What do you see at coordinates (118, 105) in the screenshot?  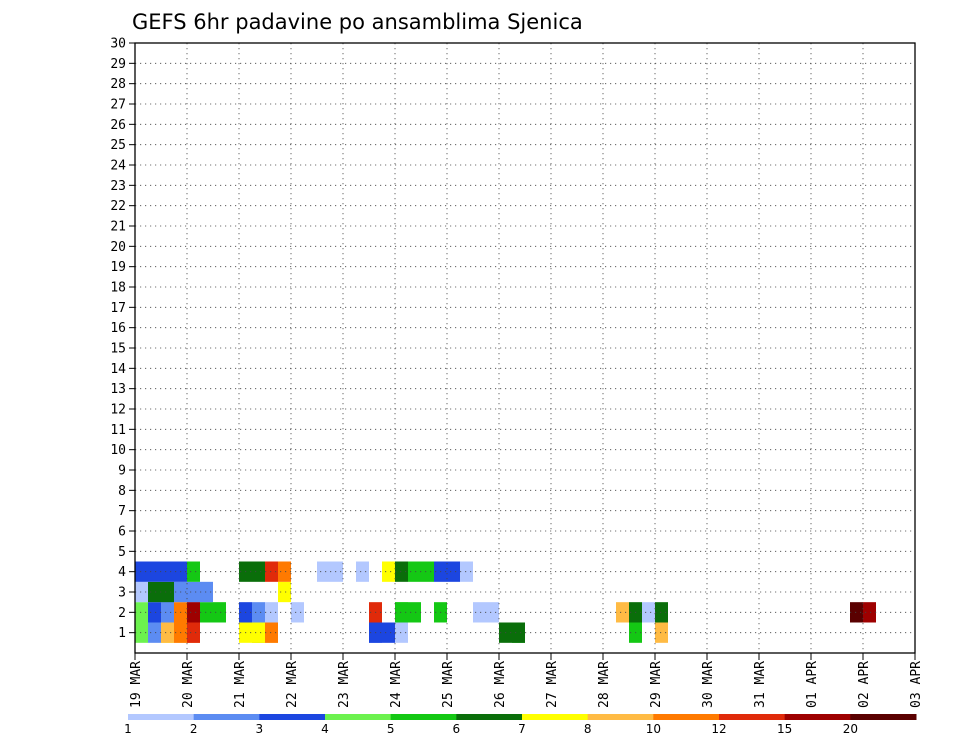 I see `y-tick-label: 27` at bounding box center [118, 105].